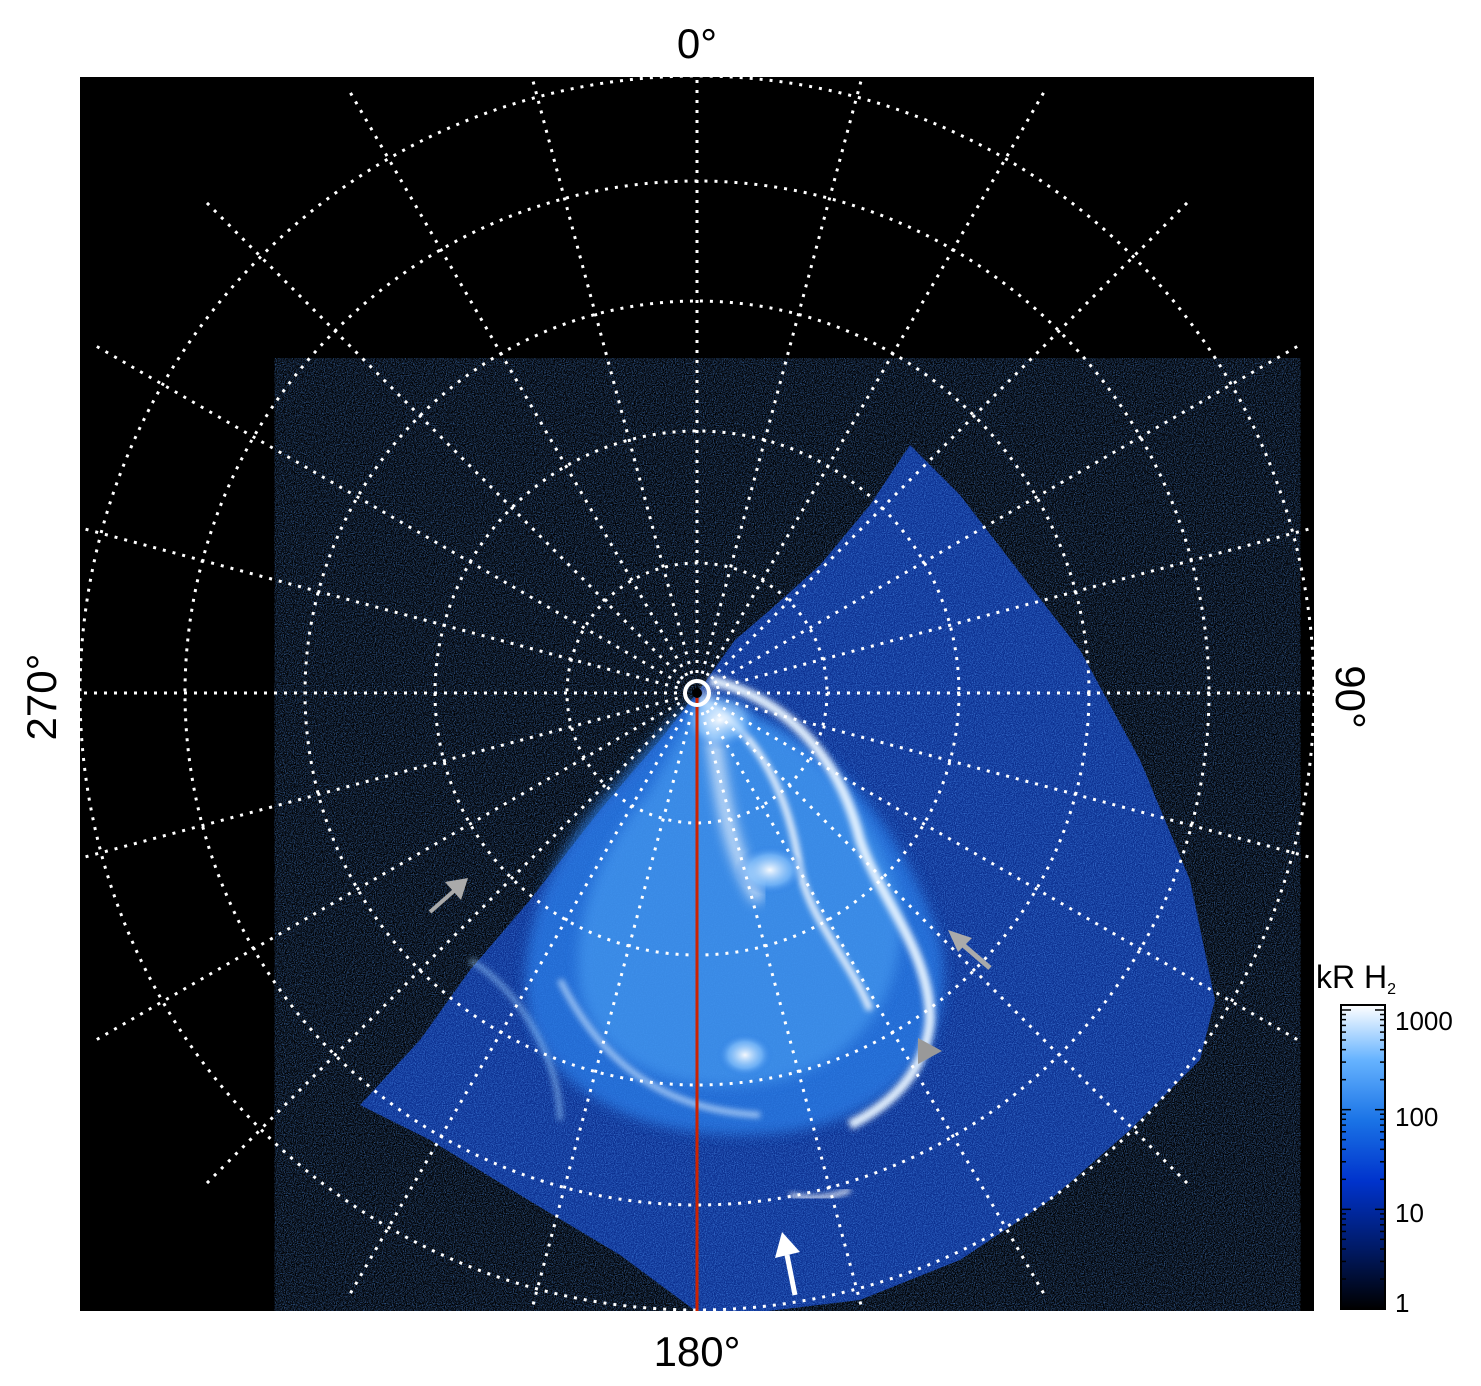 This screenshot has width=1481, height=1386. I want to click on label-0-deg: 0°, so click(697, 43).